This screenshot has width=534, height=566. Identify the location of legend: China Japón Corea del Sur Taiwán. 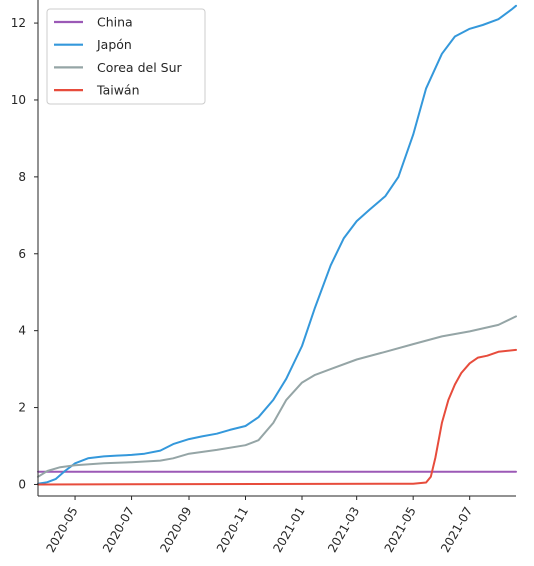
(126, 56).